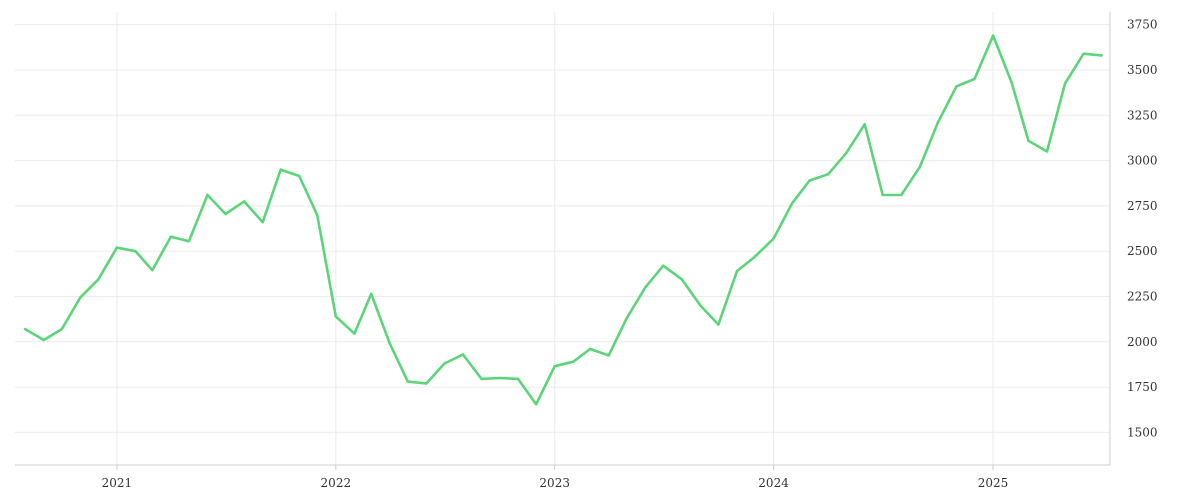  I want to click on y-tick-label: 2750, so click(1142, 206).